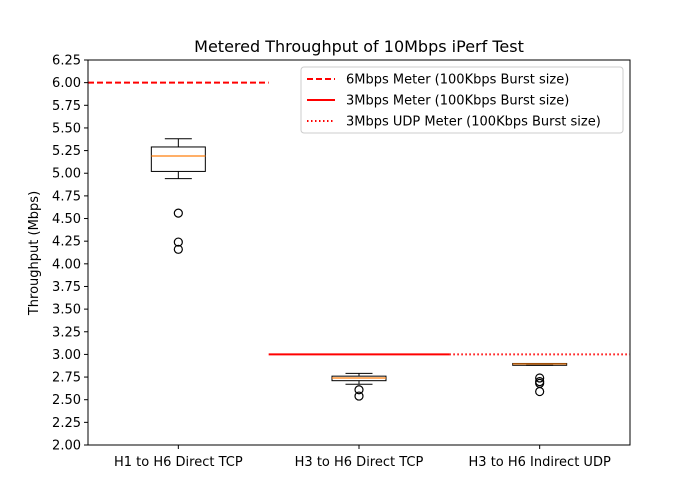  What do you see at coordinates (66, 378) in the screenshot?
I see `y-tick-label: 2.75` at bounding box center [66, 378].